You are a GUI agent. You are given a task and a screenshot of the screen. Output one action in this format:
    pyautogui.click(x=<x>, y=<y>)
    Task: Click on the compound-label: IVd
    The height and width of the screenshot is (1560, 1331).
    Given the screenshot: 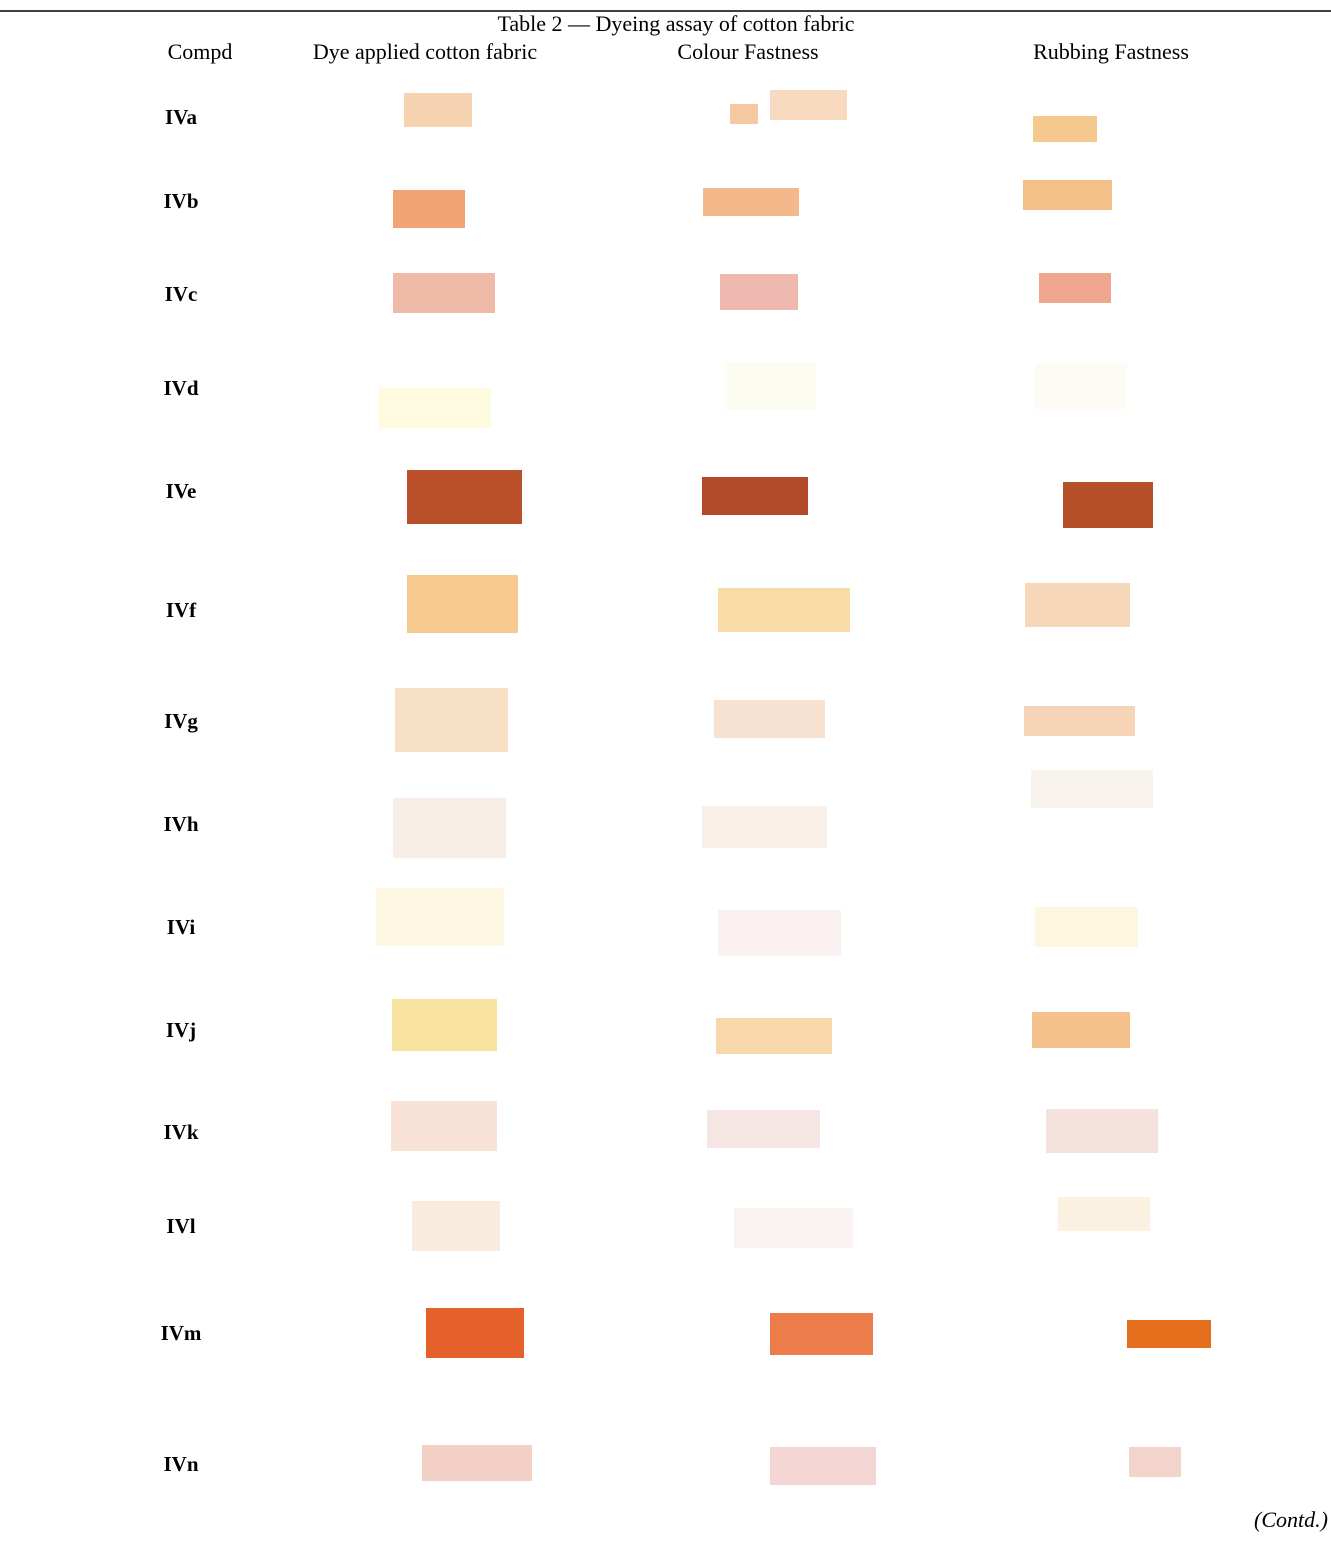 What is the action you would take?
    pyautogui.click(x=180, y=388)
    